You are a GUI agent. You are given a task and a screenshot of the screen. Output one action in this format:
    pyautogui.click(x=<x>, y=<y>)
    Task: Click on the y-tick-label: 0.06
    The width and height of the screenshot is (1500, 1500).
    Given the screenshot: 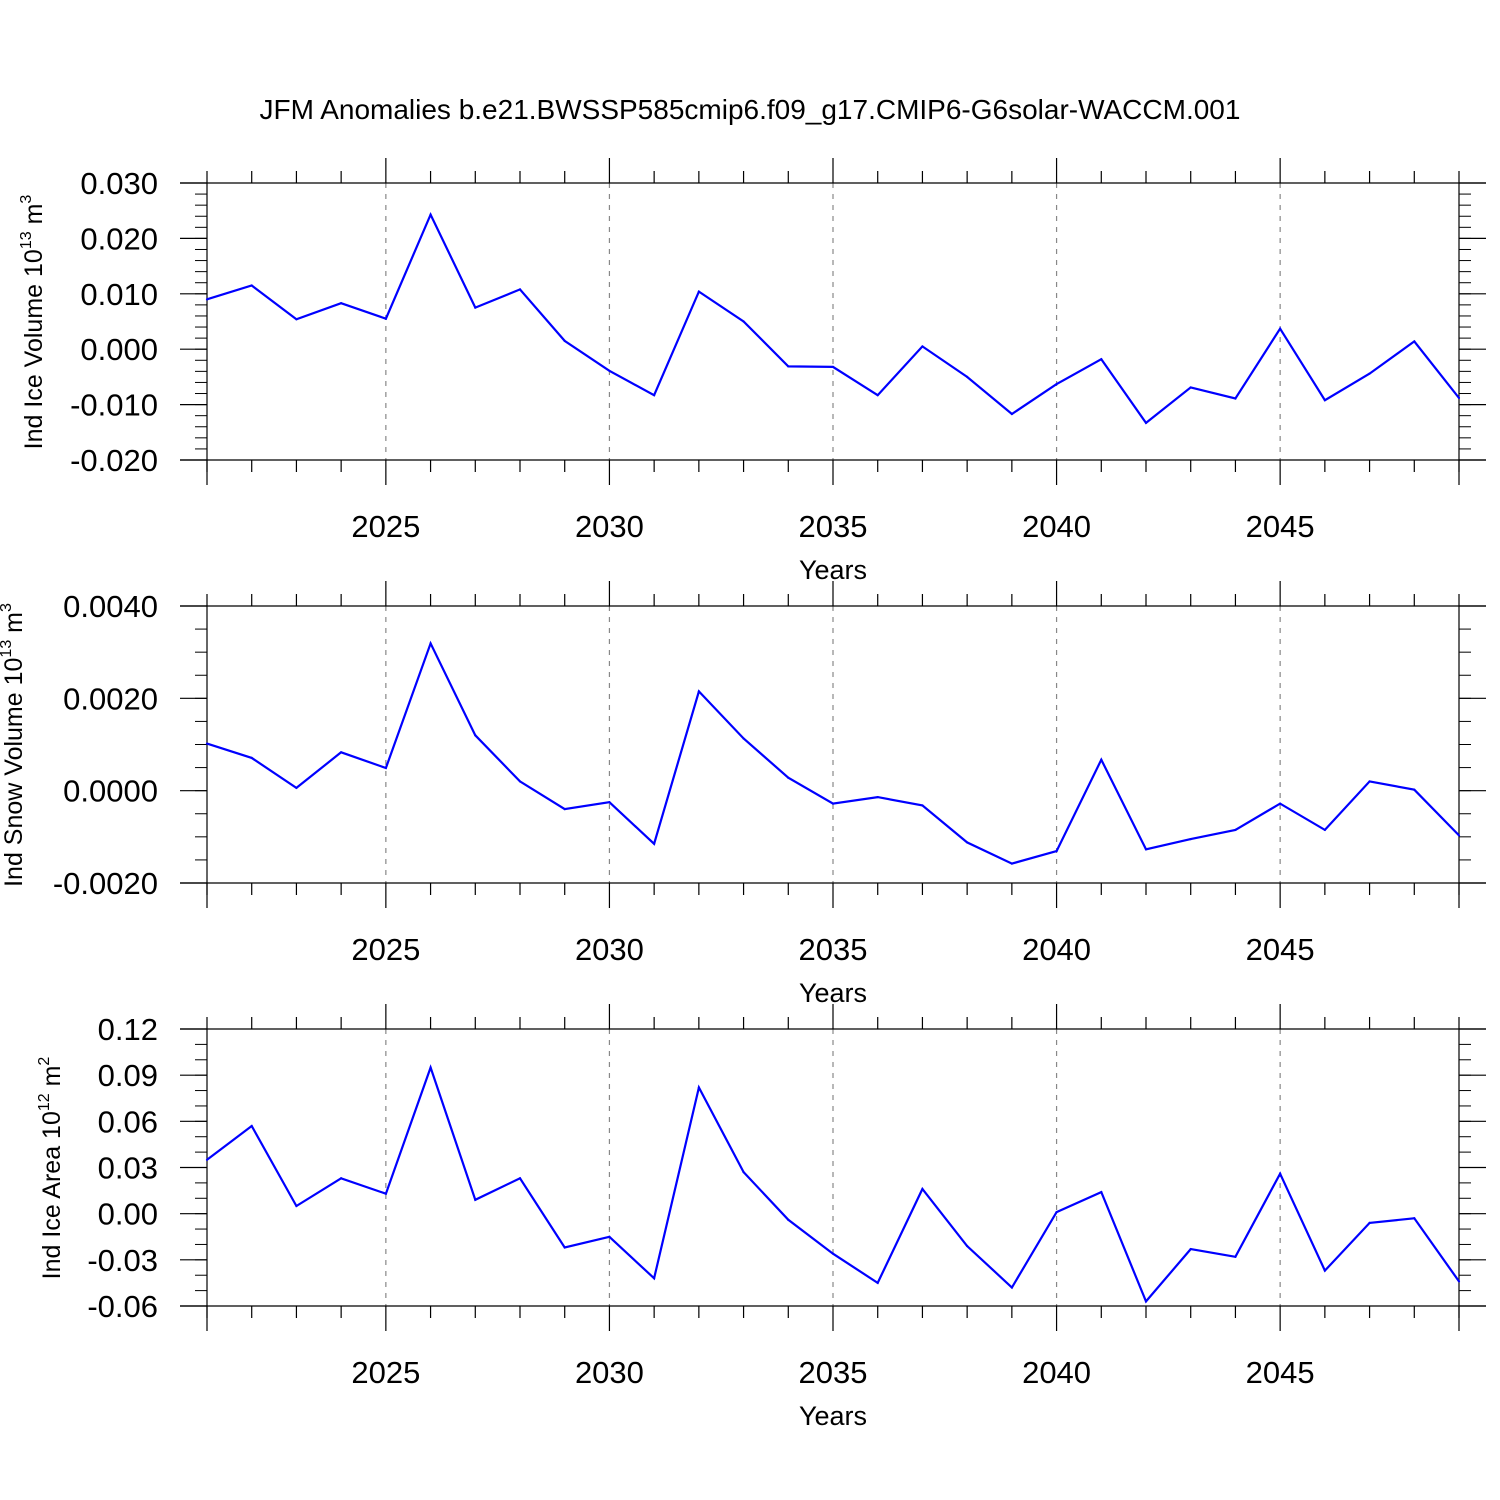 What is the action you would take?
    pyautogui.click(x=128, y=1121)
    